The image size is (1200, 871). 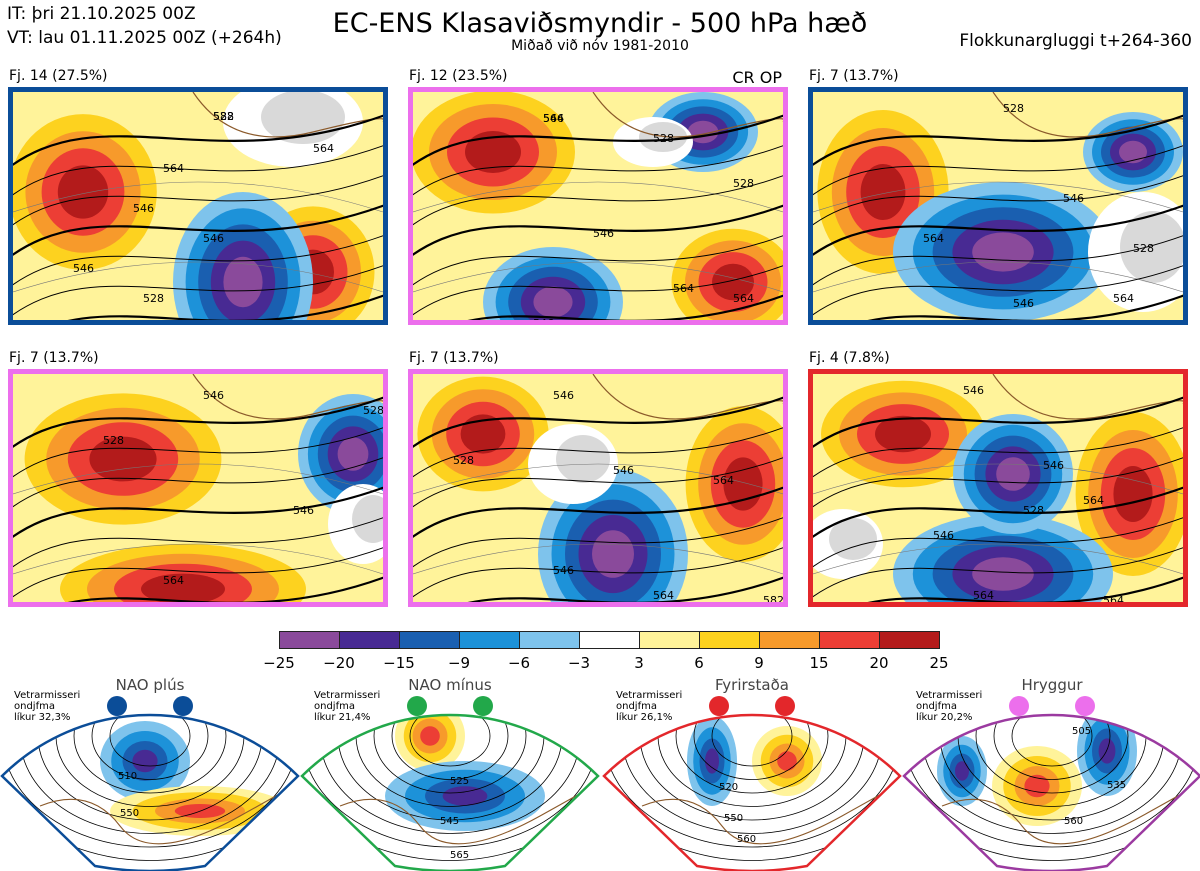 I want to click on colorbar-tick-label: −20, so click(x=339, y=663).